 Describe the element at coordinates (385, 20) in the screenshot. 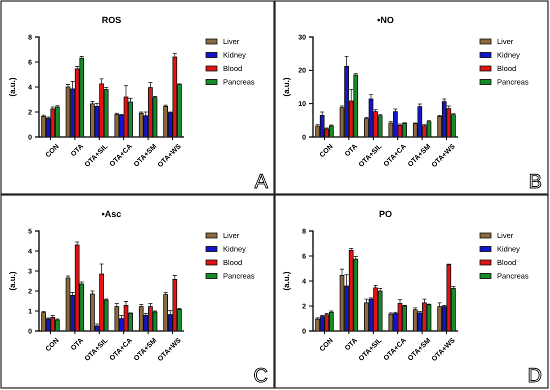

I see `chart-title: •NO` at that location.